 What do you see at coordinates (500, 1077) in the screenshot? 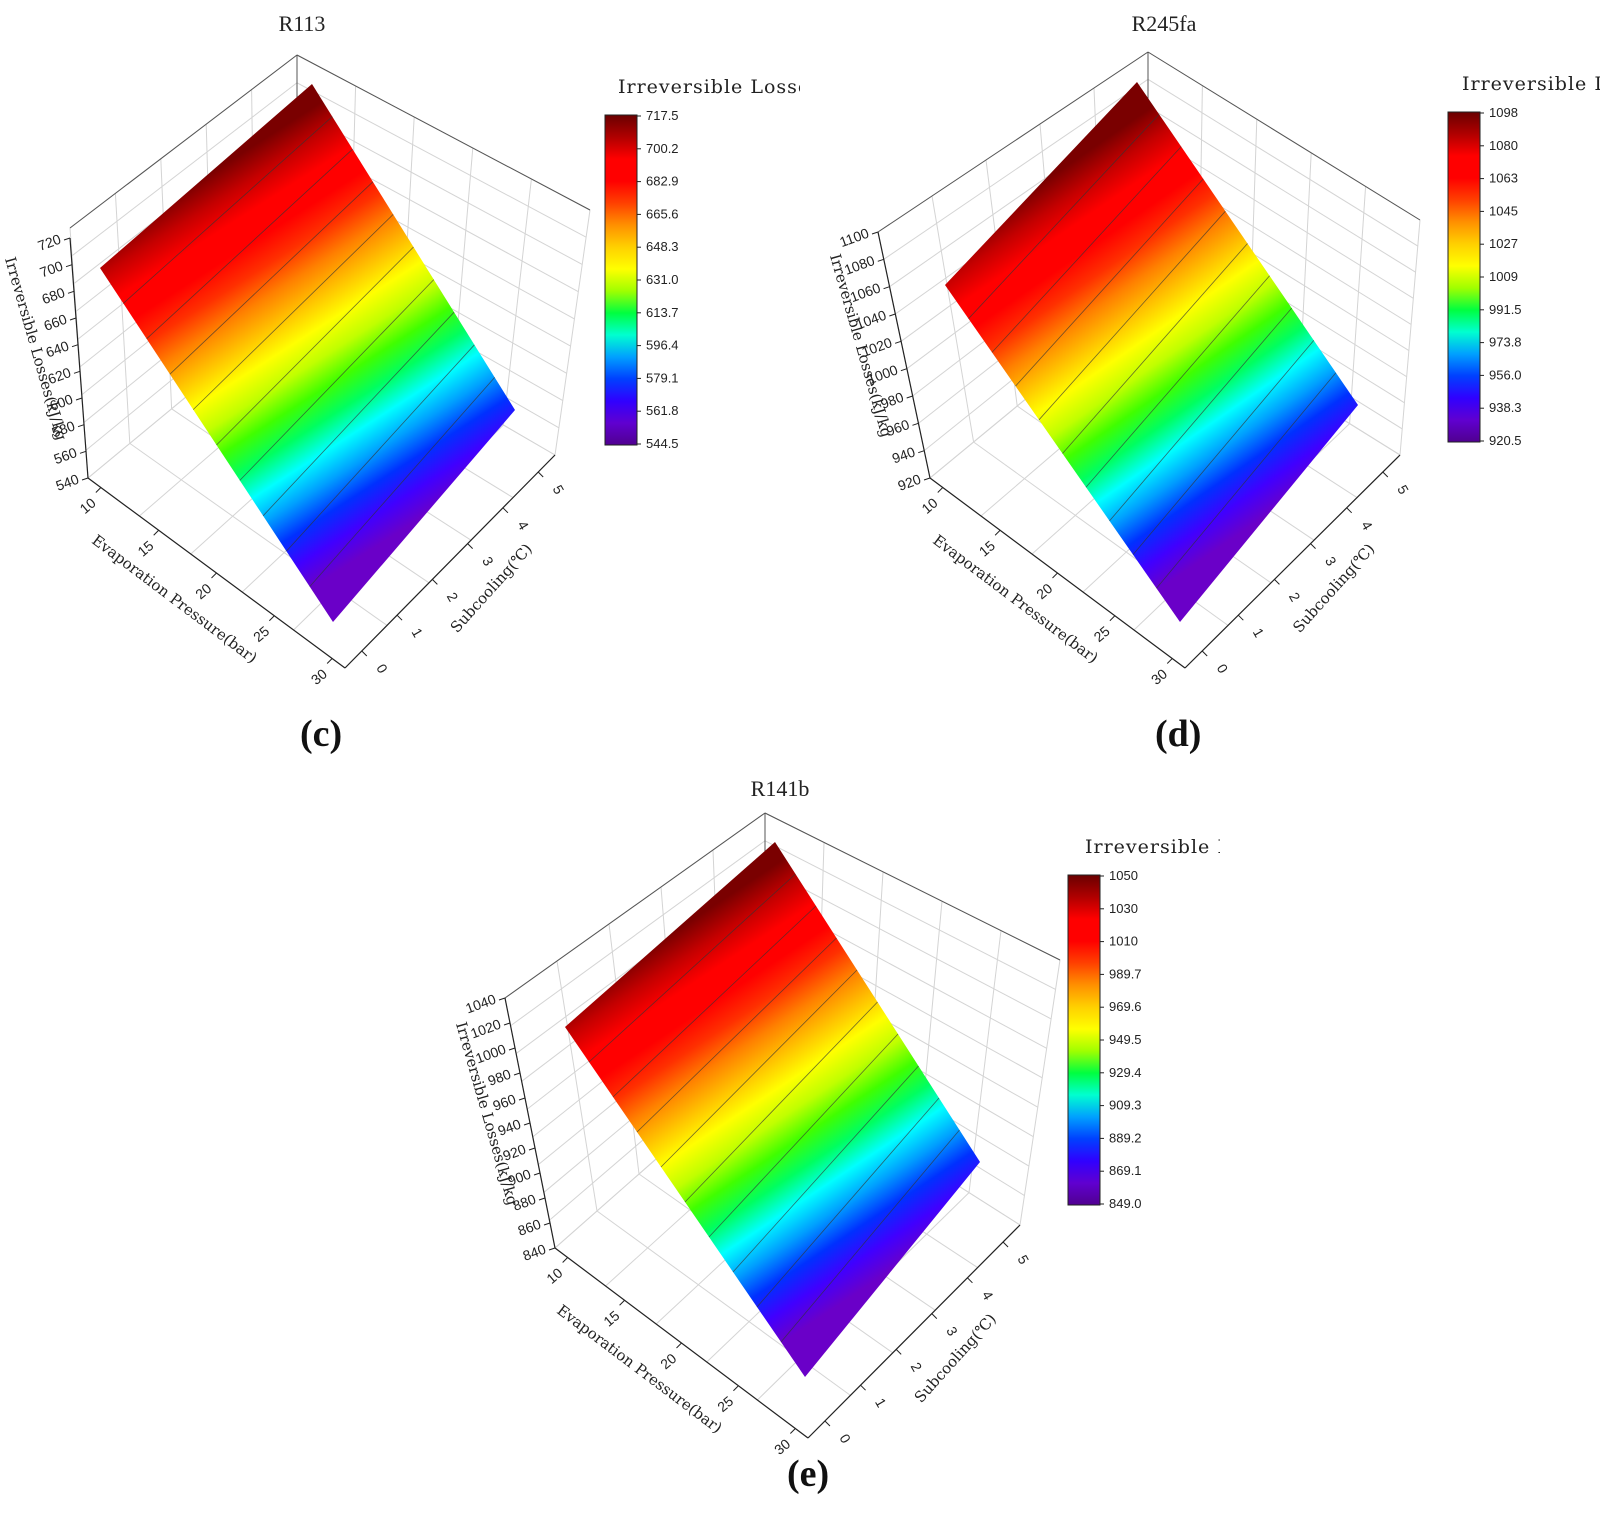
I see `z-tick-label: 980` at bounding box center [500, 1077].